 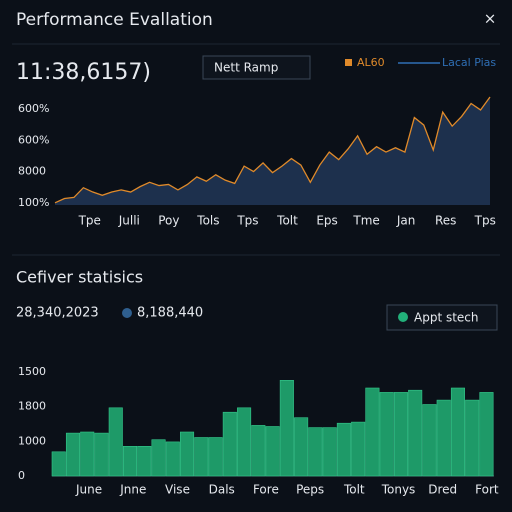 What do you see at coordinates (129, 221) in the screenshot?
I see `x-axis-label: Julli` at bounding box center [129, 221].